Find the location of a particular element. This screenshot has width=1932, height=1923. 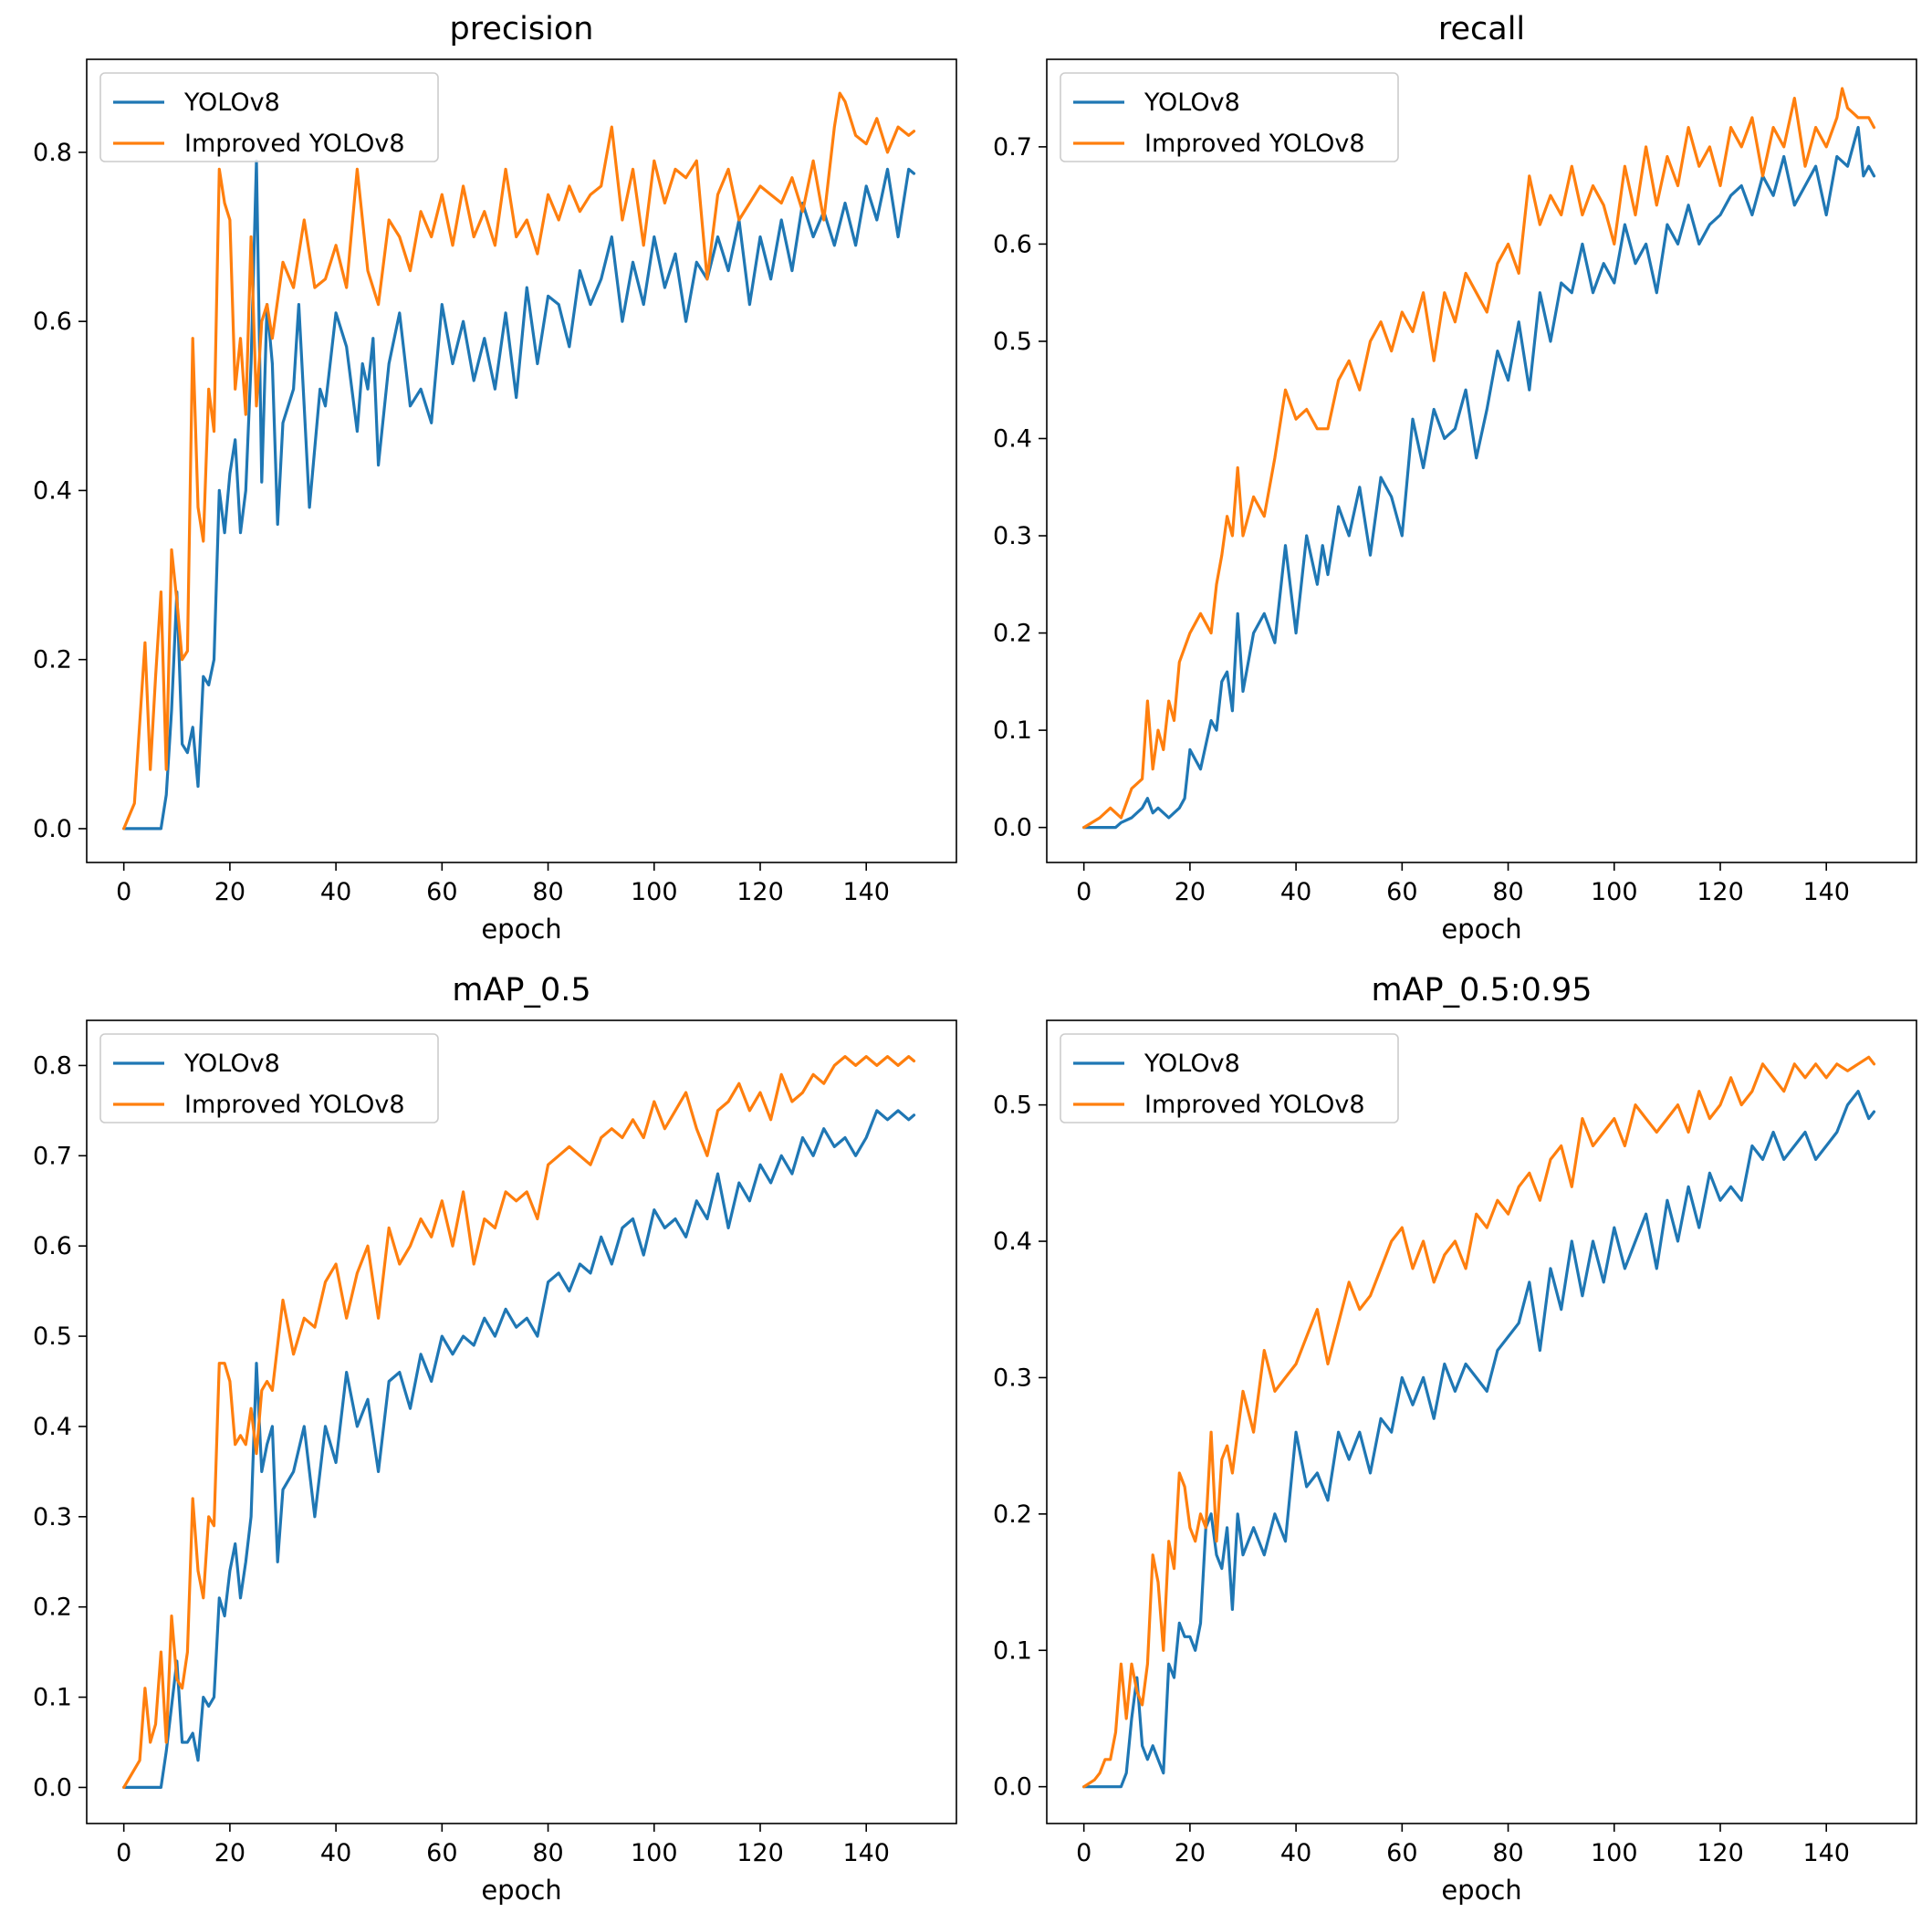

chart-title: mAP_0.5:0.95 is located at coordinates (1481, 991).